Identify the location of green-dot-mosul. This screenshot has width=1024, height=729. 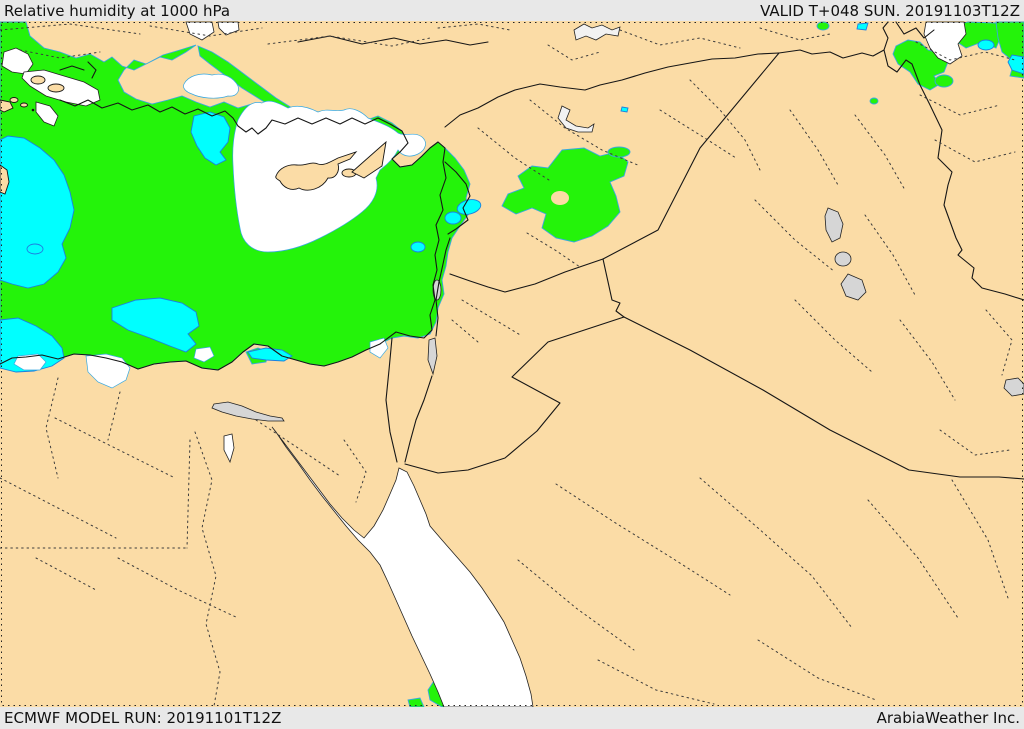
(874, 101).